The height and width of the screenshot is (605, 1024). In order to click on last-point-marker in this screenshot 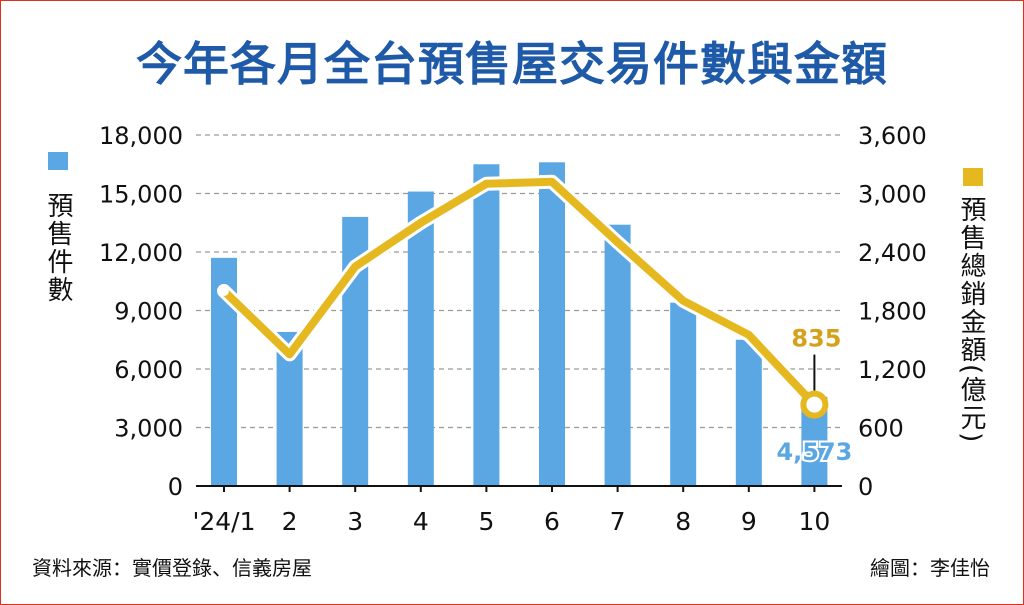, I will do `click(814, 404)`.